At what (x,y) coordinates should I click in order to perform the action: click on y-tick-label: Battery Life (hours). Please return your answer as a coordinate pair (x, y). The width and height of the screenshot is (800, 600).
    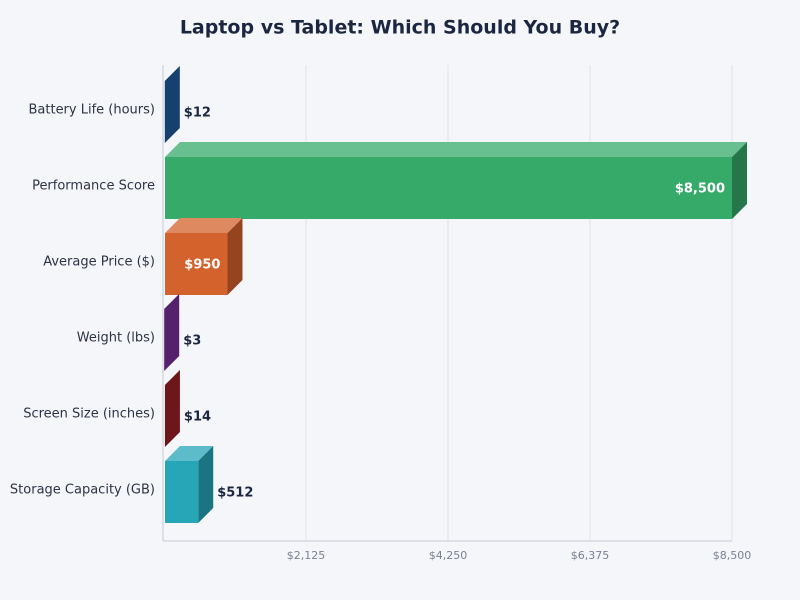
    Looking at the image, I should click on (91, 110).